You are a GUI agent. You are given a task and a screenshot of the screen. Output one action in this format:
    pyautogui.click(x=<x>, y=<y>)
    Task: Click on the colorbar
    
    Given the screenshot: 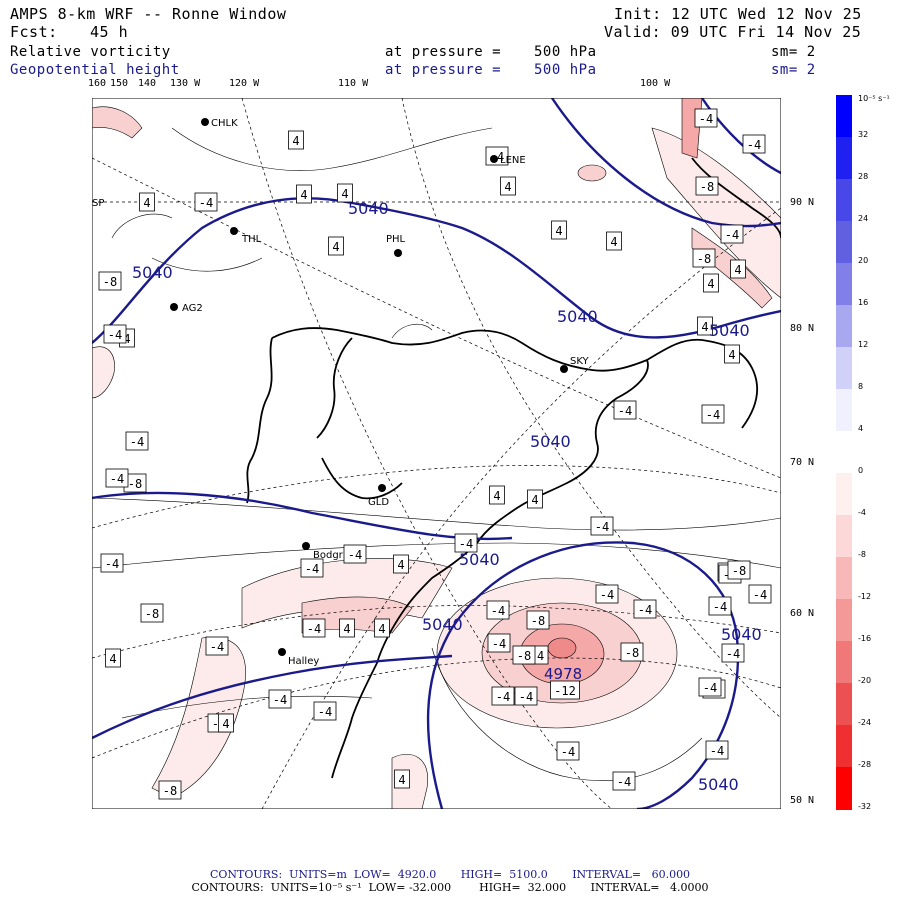 What is the action you would take?
    pyautogui.click(x=844, y=452)
    